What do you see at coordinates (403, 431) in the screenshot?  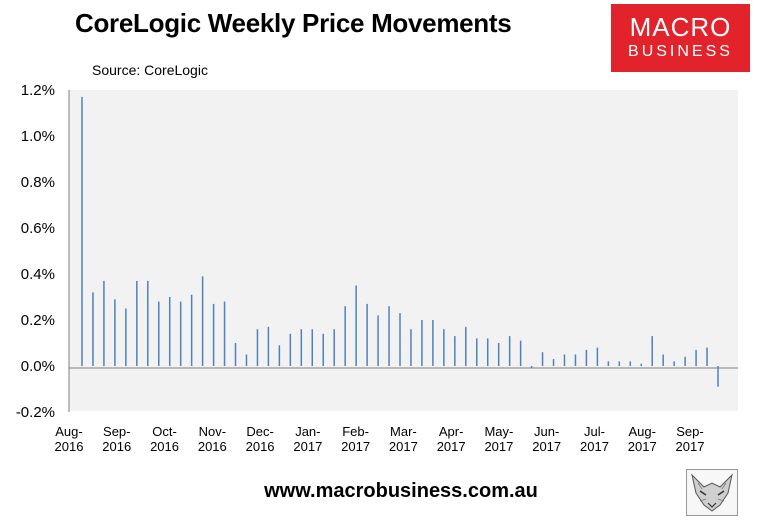 I see `x-tick-label: Mar-` at bounding box center [403, 431].